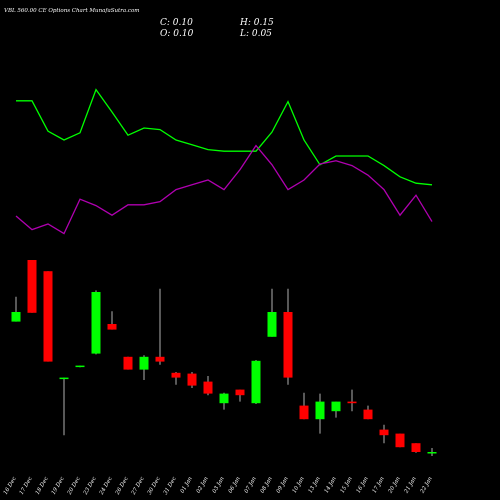  I want to click on close-label: C: 0.10, so click(176, 23).